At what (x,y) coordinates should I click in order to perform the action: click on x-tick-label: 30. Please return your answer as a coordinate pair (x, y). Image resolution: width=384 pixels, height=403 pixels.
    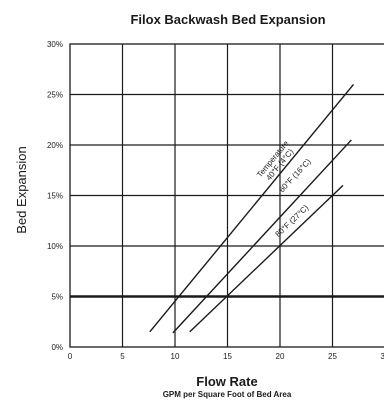
    Looking at the image, I should click on (382, 356).